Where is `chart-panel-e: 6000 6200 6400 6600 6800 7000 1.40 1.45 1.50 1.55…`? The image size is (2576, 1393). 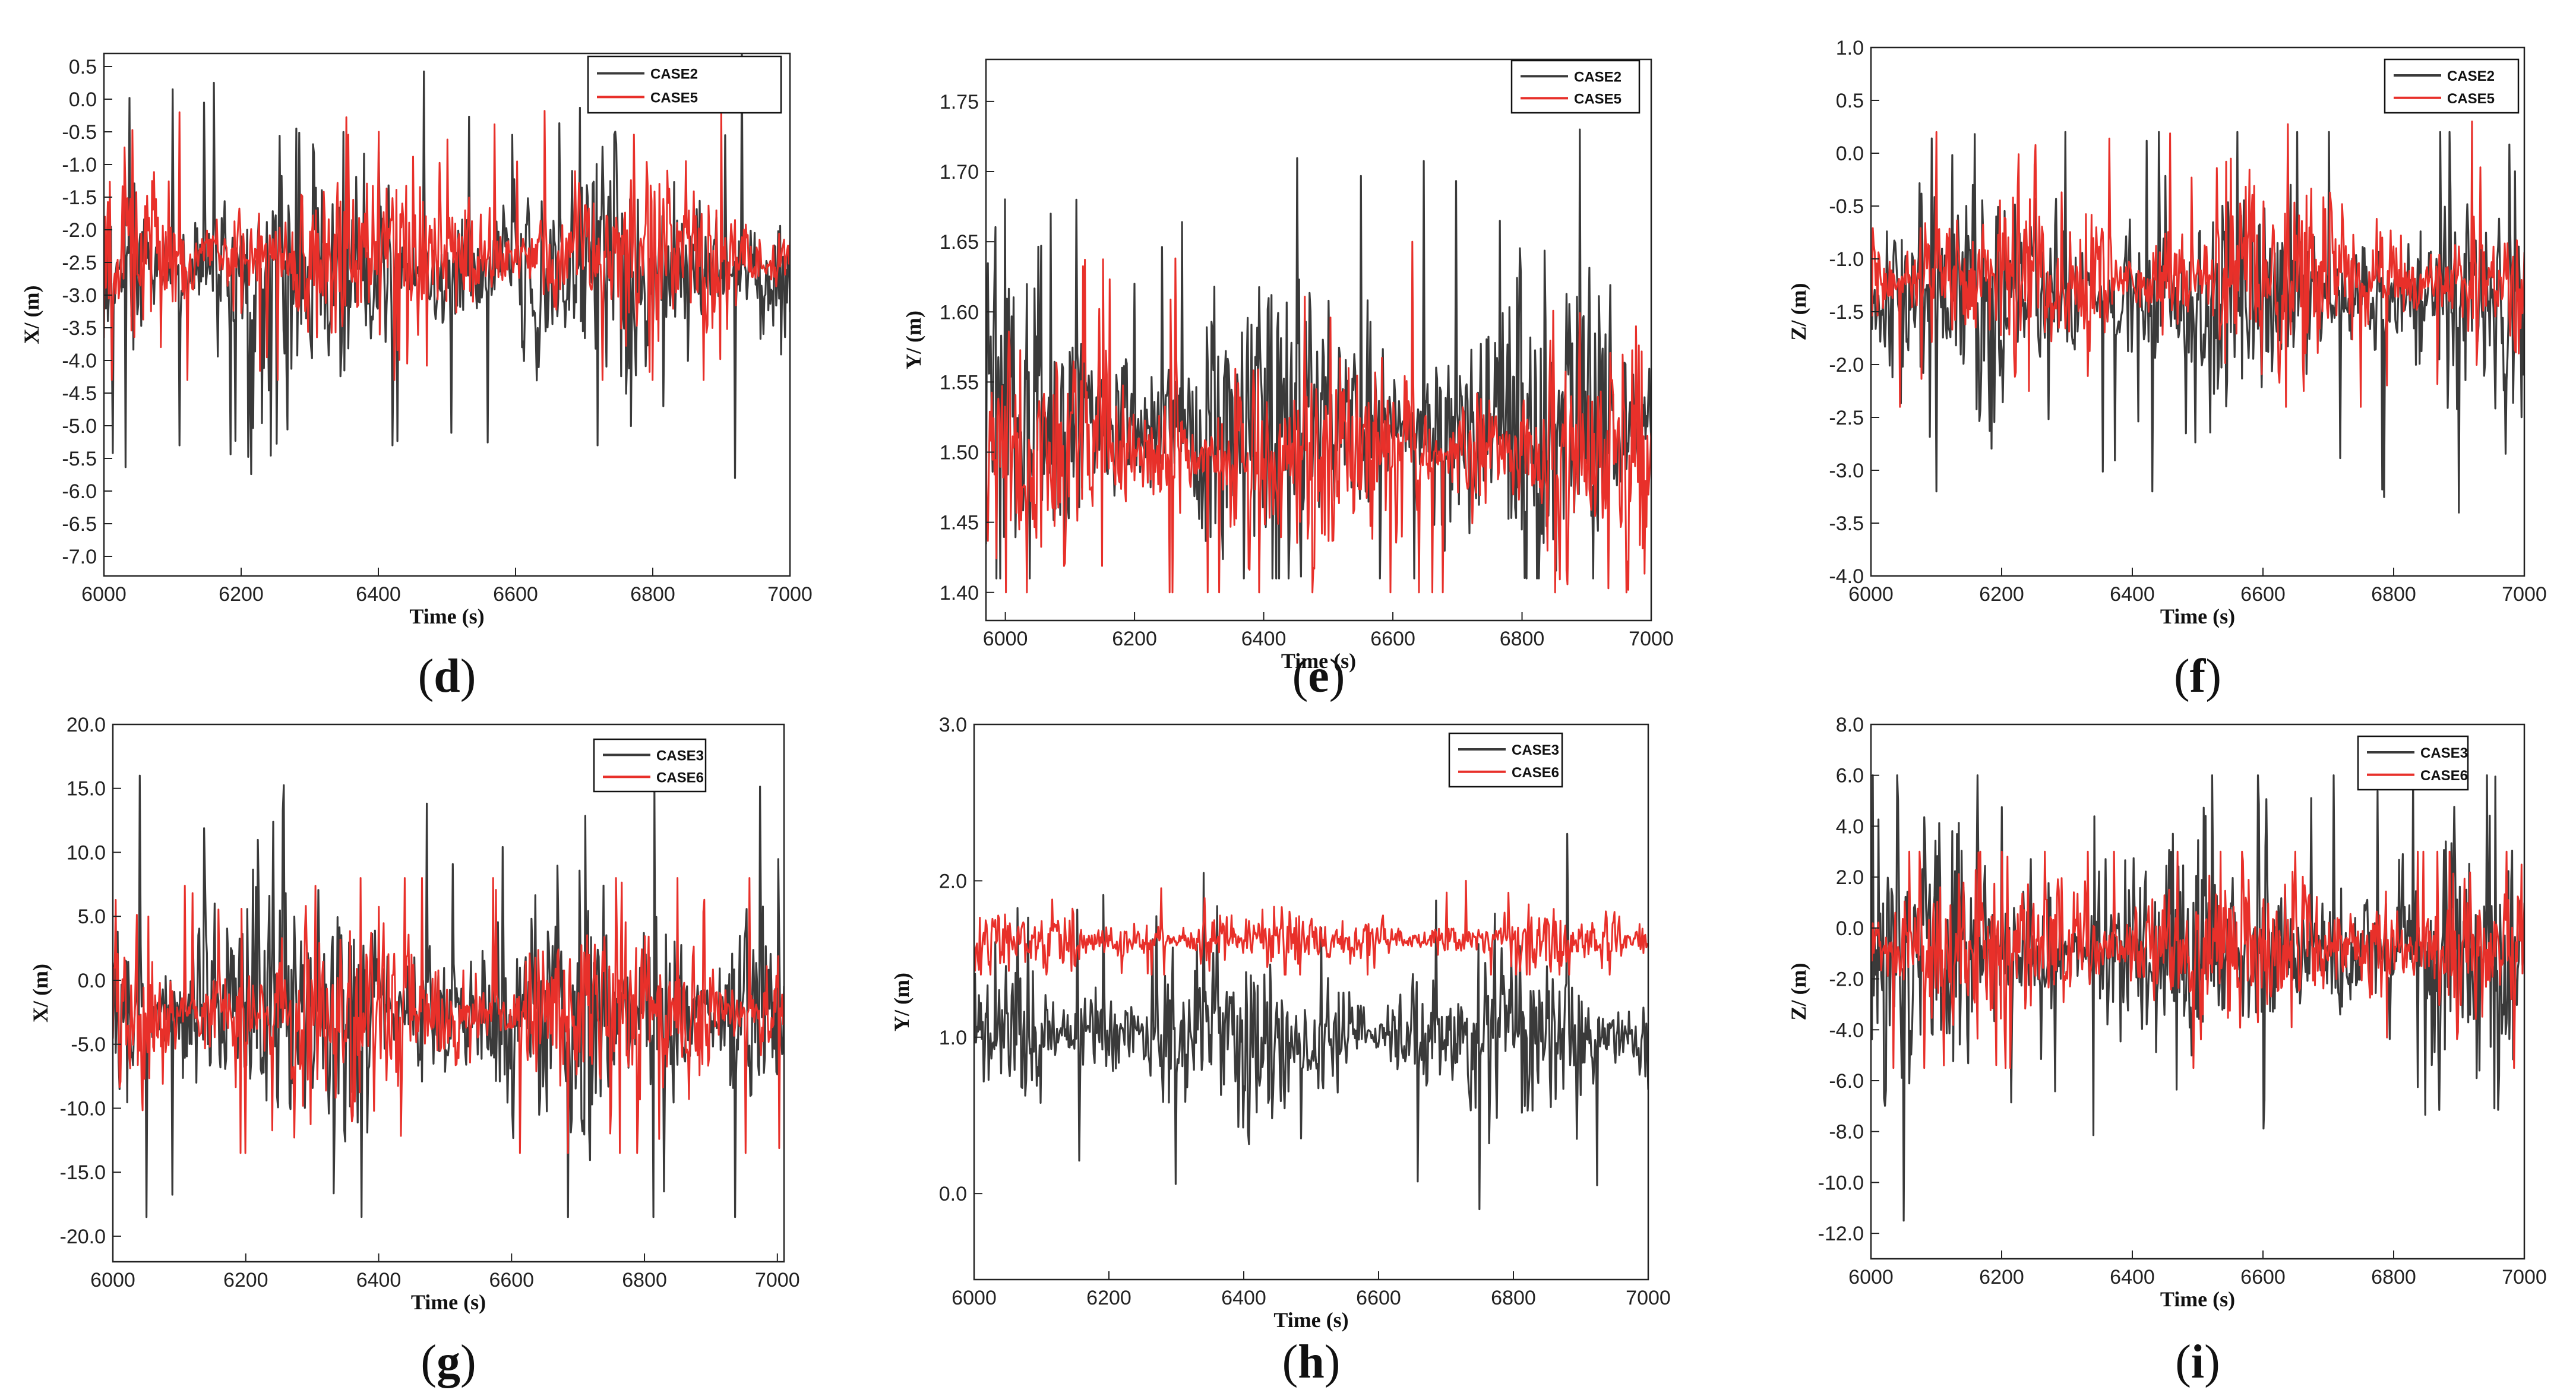
chart-panel-e: 6000 6200 6400 6600 6800 7000 1.40 1.45 1.50 1.55… is located at coordinates (1288, 380).